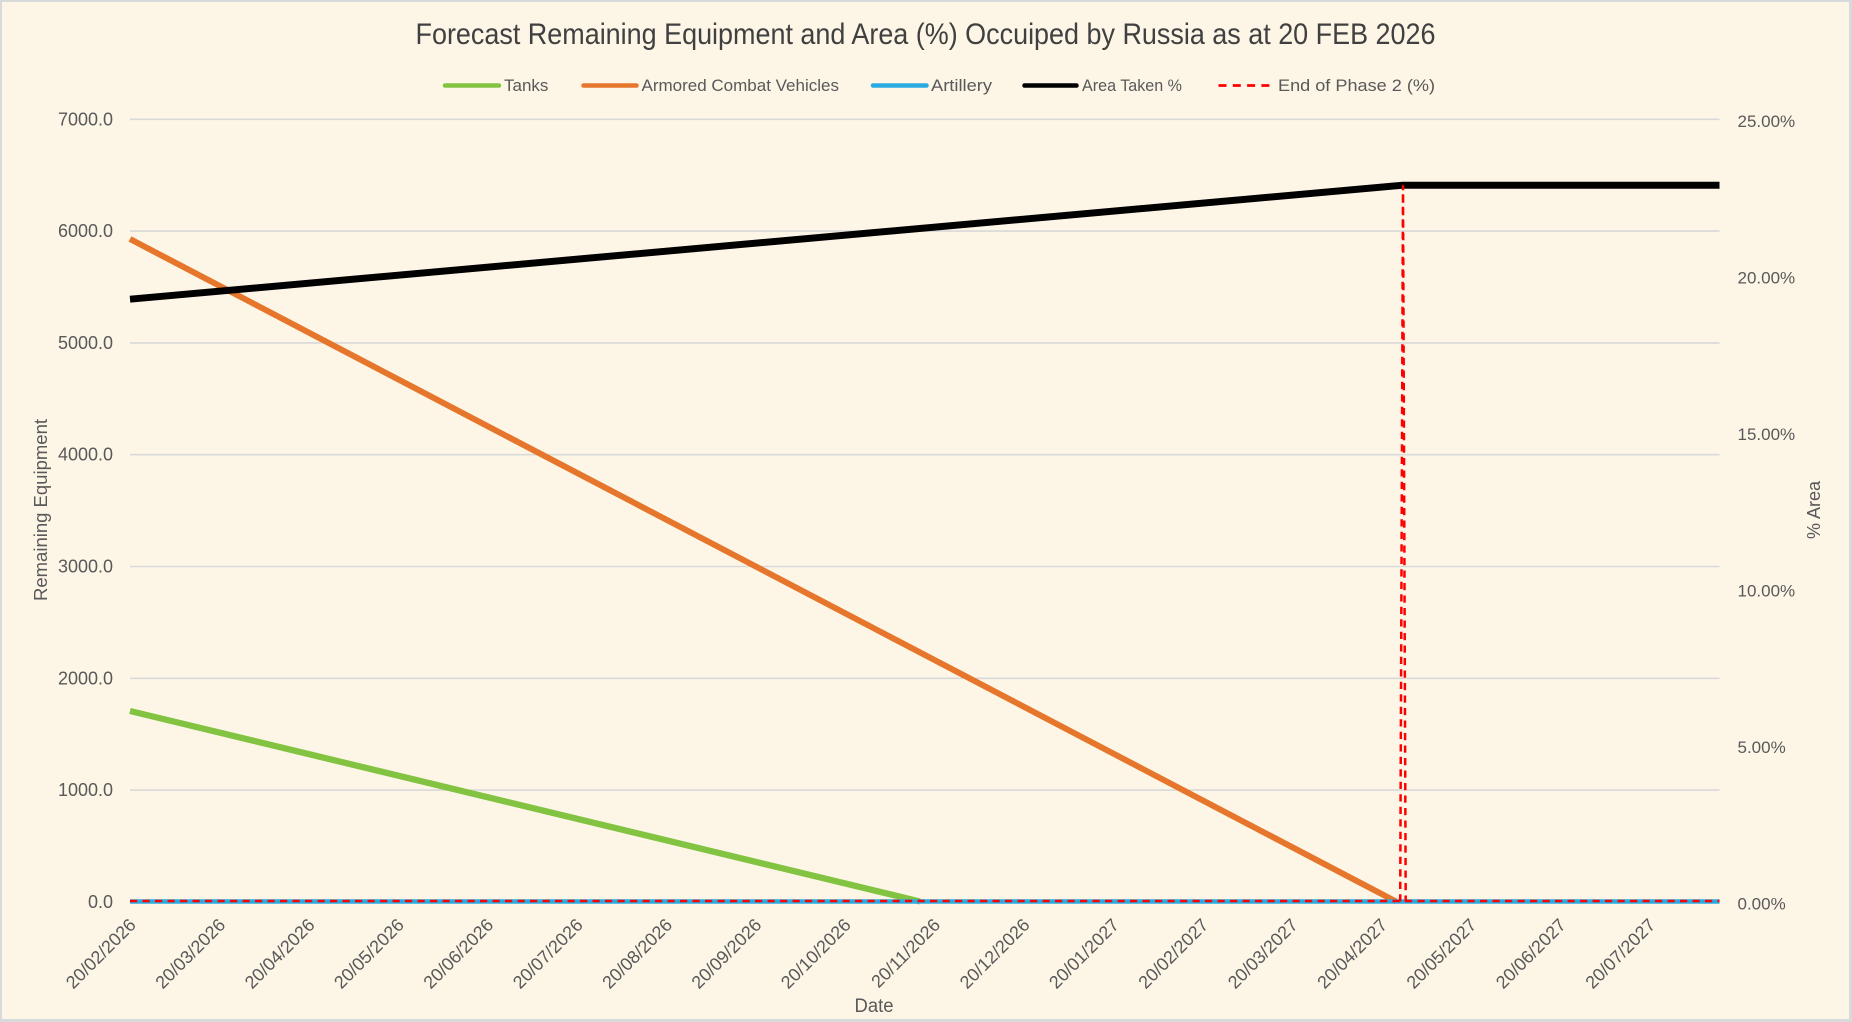  Describe the element at coordinates (874, 1006) in the screenshot. I see `svg-text: Date` at that location.